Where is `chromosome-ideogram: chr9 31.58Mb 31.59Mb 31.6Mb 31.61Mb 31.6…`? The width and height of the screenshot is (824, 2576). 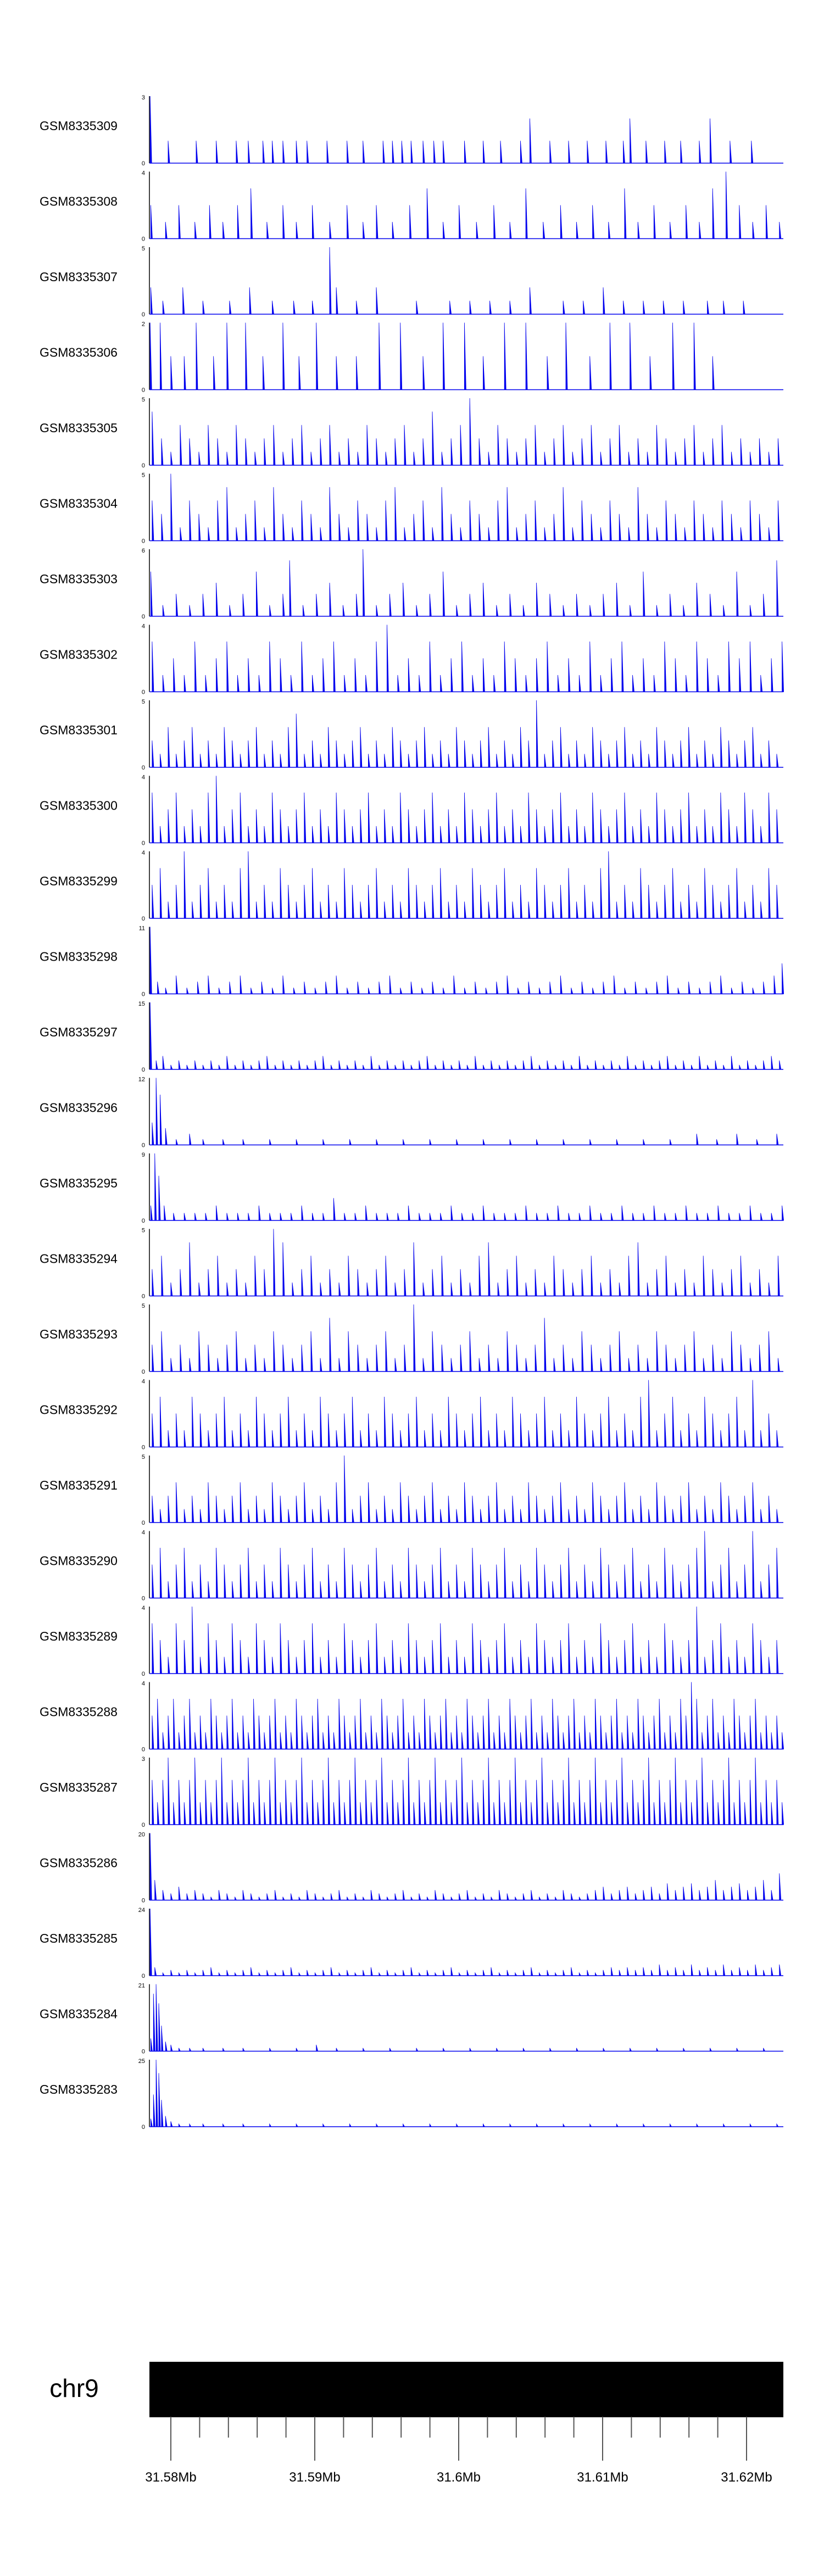
chromosome-ideogram: chr9 31.58Mb 31.59Mb 31.6Mb 31.61Mb 31.6… is located at coordinates (416, 2423).